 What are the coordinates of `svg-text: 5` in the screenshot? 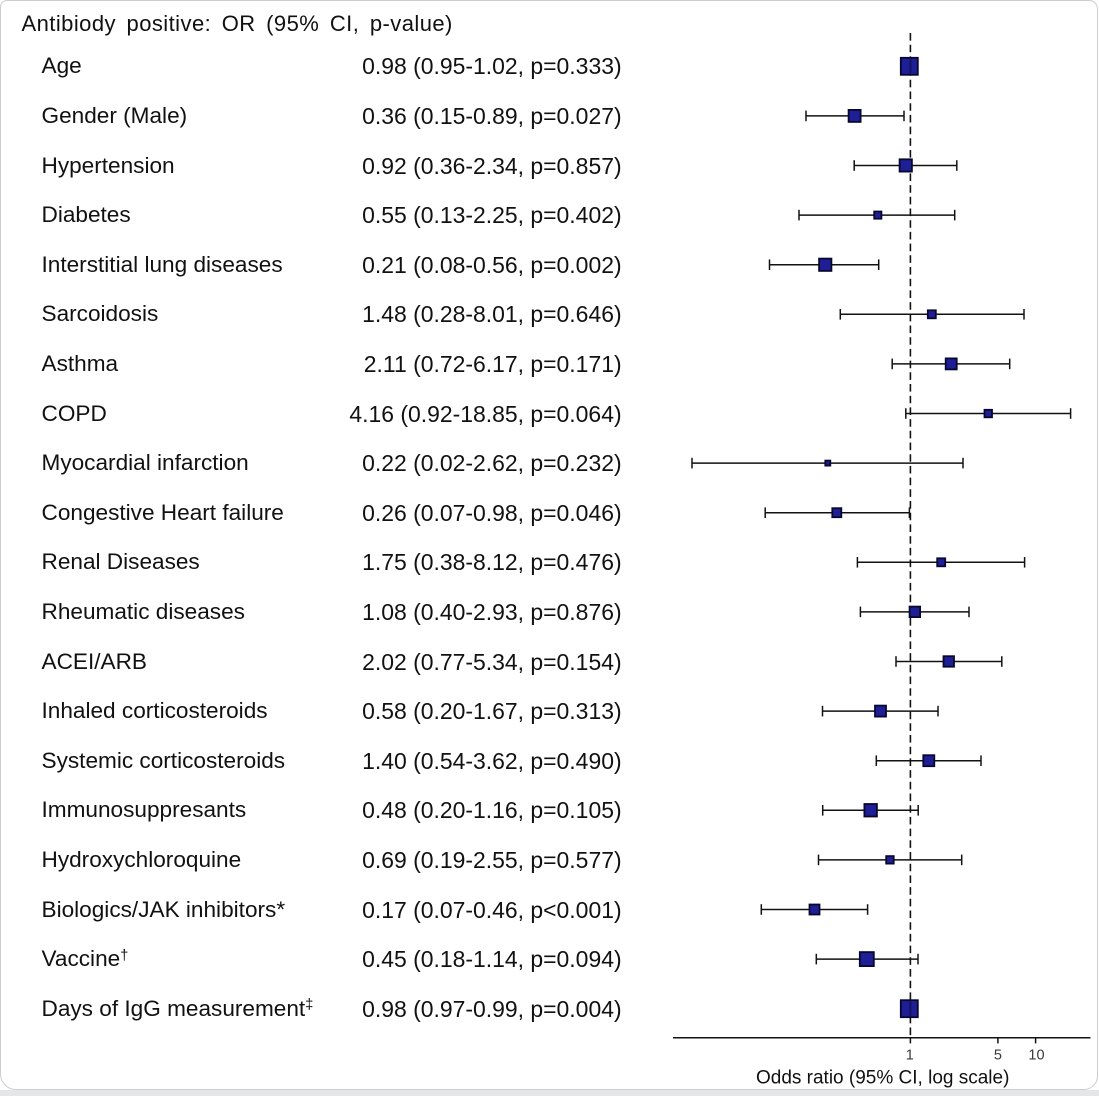 It's located at (998, 1056).